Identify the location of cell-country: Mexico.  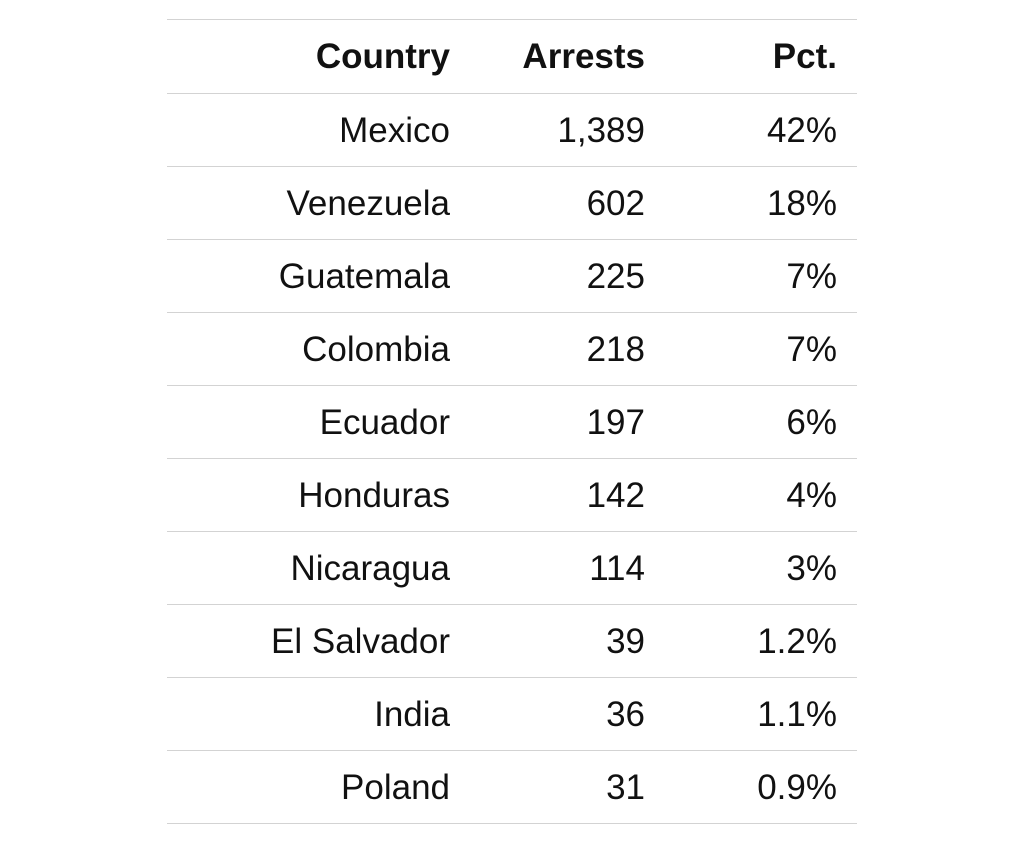
(394, 130).